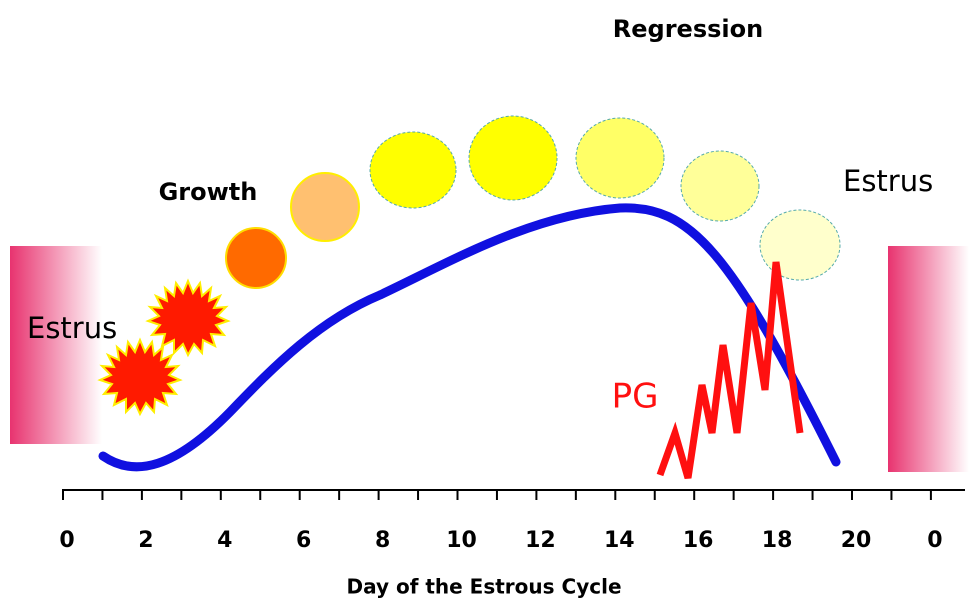 The image size is (969, 610). I want to click on estrus-band-left, so click(56, 345).